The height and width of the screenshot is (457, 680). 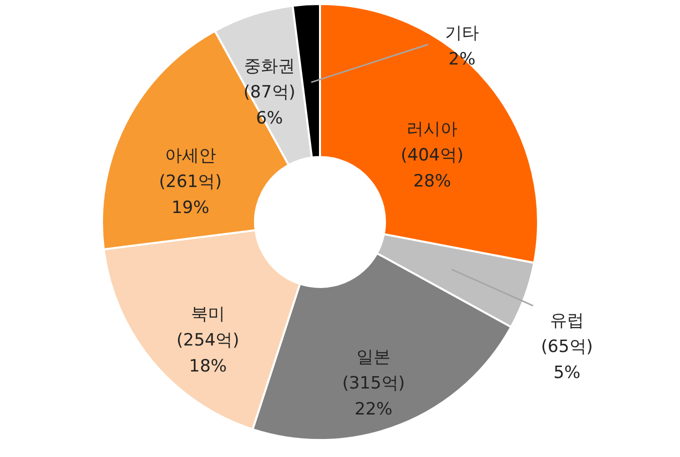 I want to click on slice-label: 중화권, so click(x=269, y=66).